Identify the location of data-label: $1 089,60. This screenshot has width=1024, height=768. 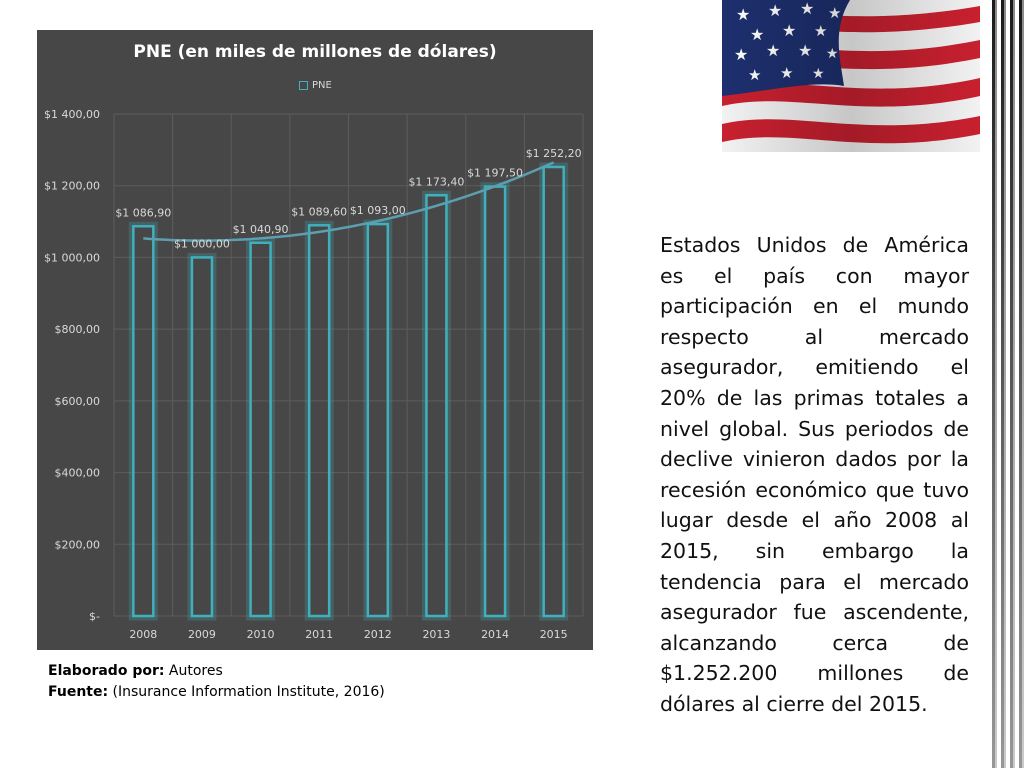
(319, 211).